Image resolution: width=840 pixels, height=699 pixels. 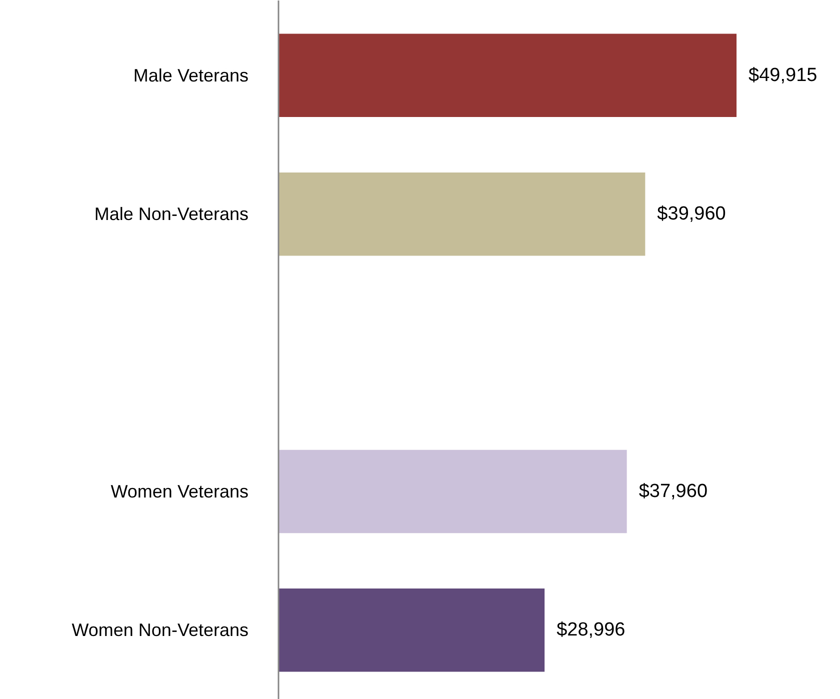 I want to click on y-tick-label: Women Veterans, so click(x=179, y=491).